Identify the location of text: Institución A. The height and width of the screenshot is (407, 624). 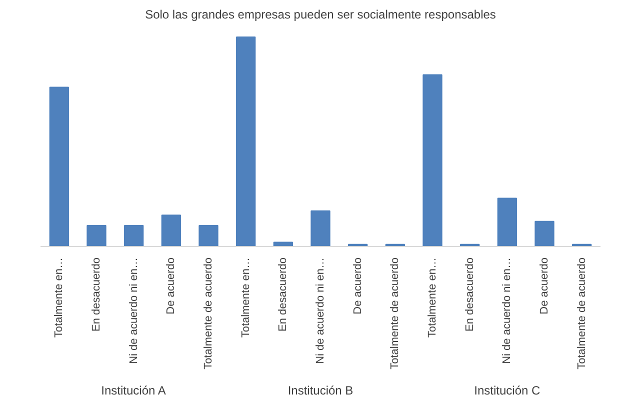
(133, 391).